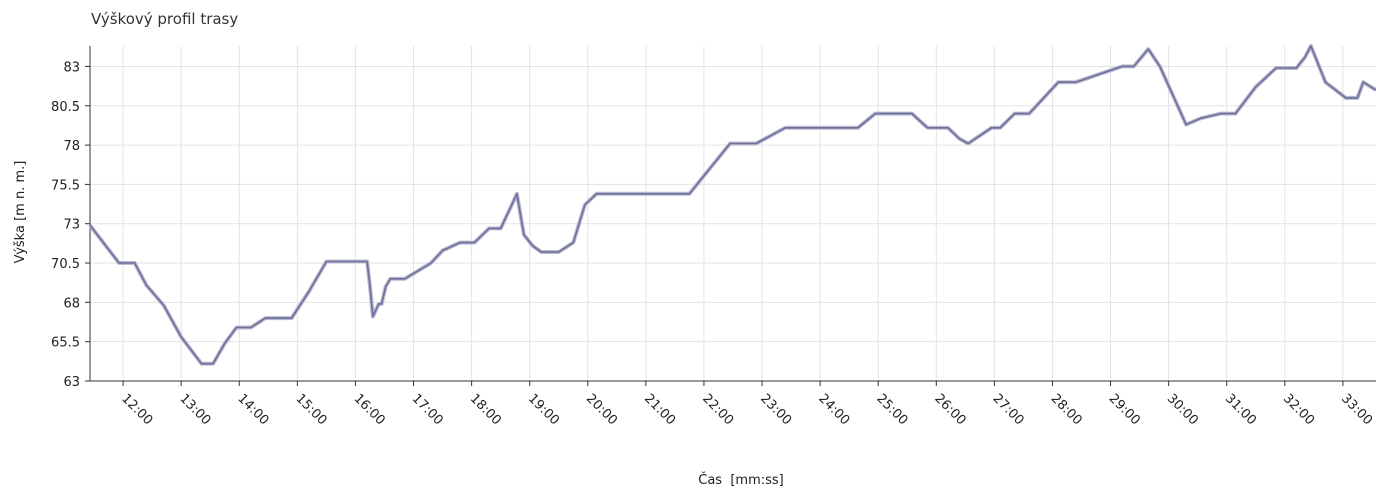  Describe the element at coordinates (1066, 409) in the screenshot. I see `x-tick-label: 28:00` at that location.